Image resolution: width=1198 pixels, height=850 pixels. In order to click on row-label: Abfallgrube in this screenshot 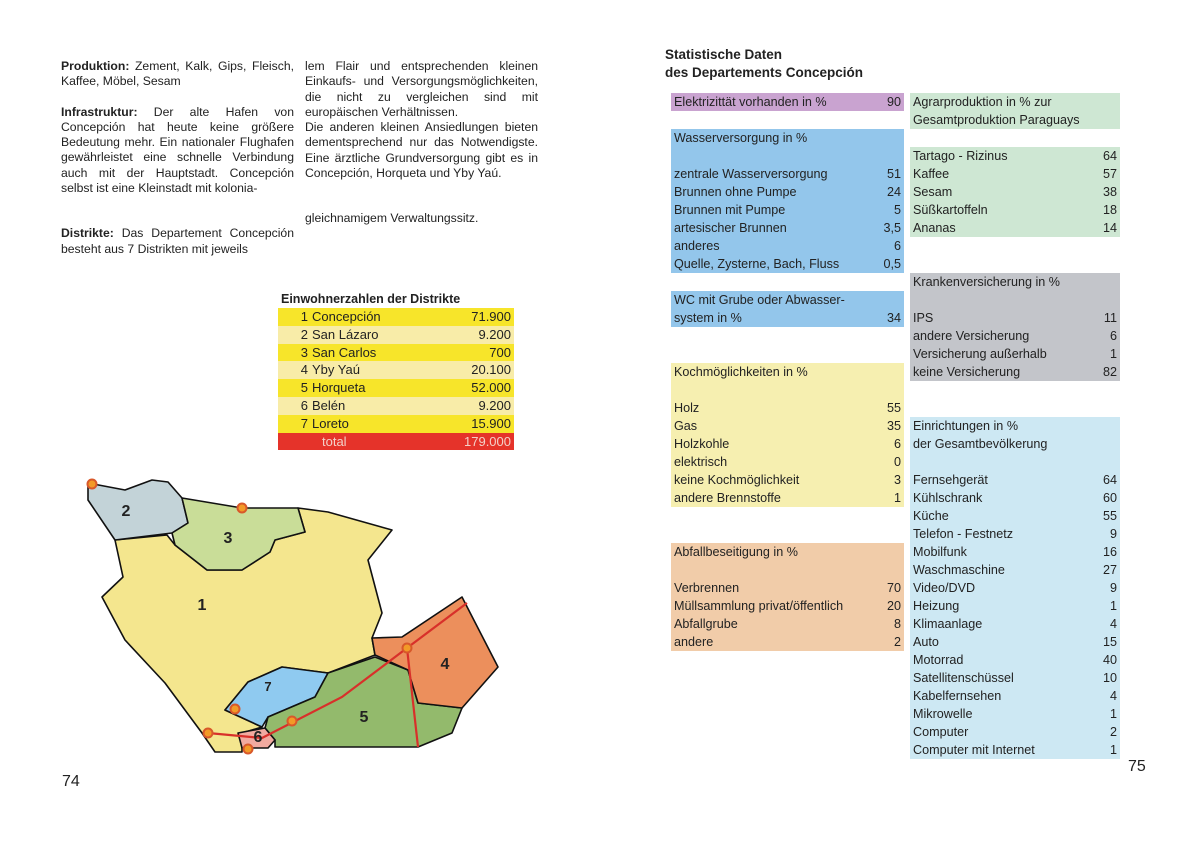, I will do `click(706, 624)`.